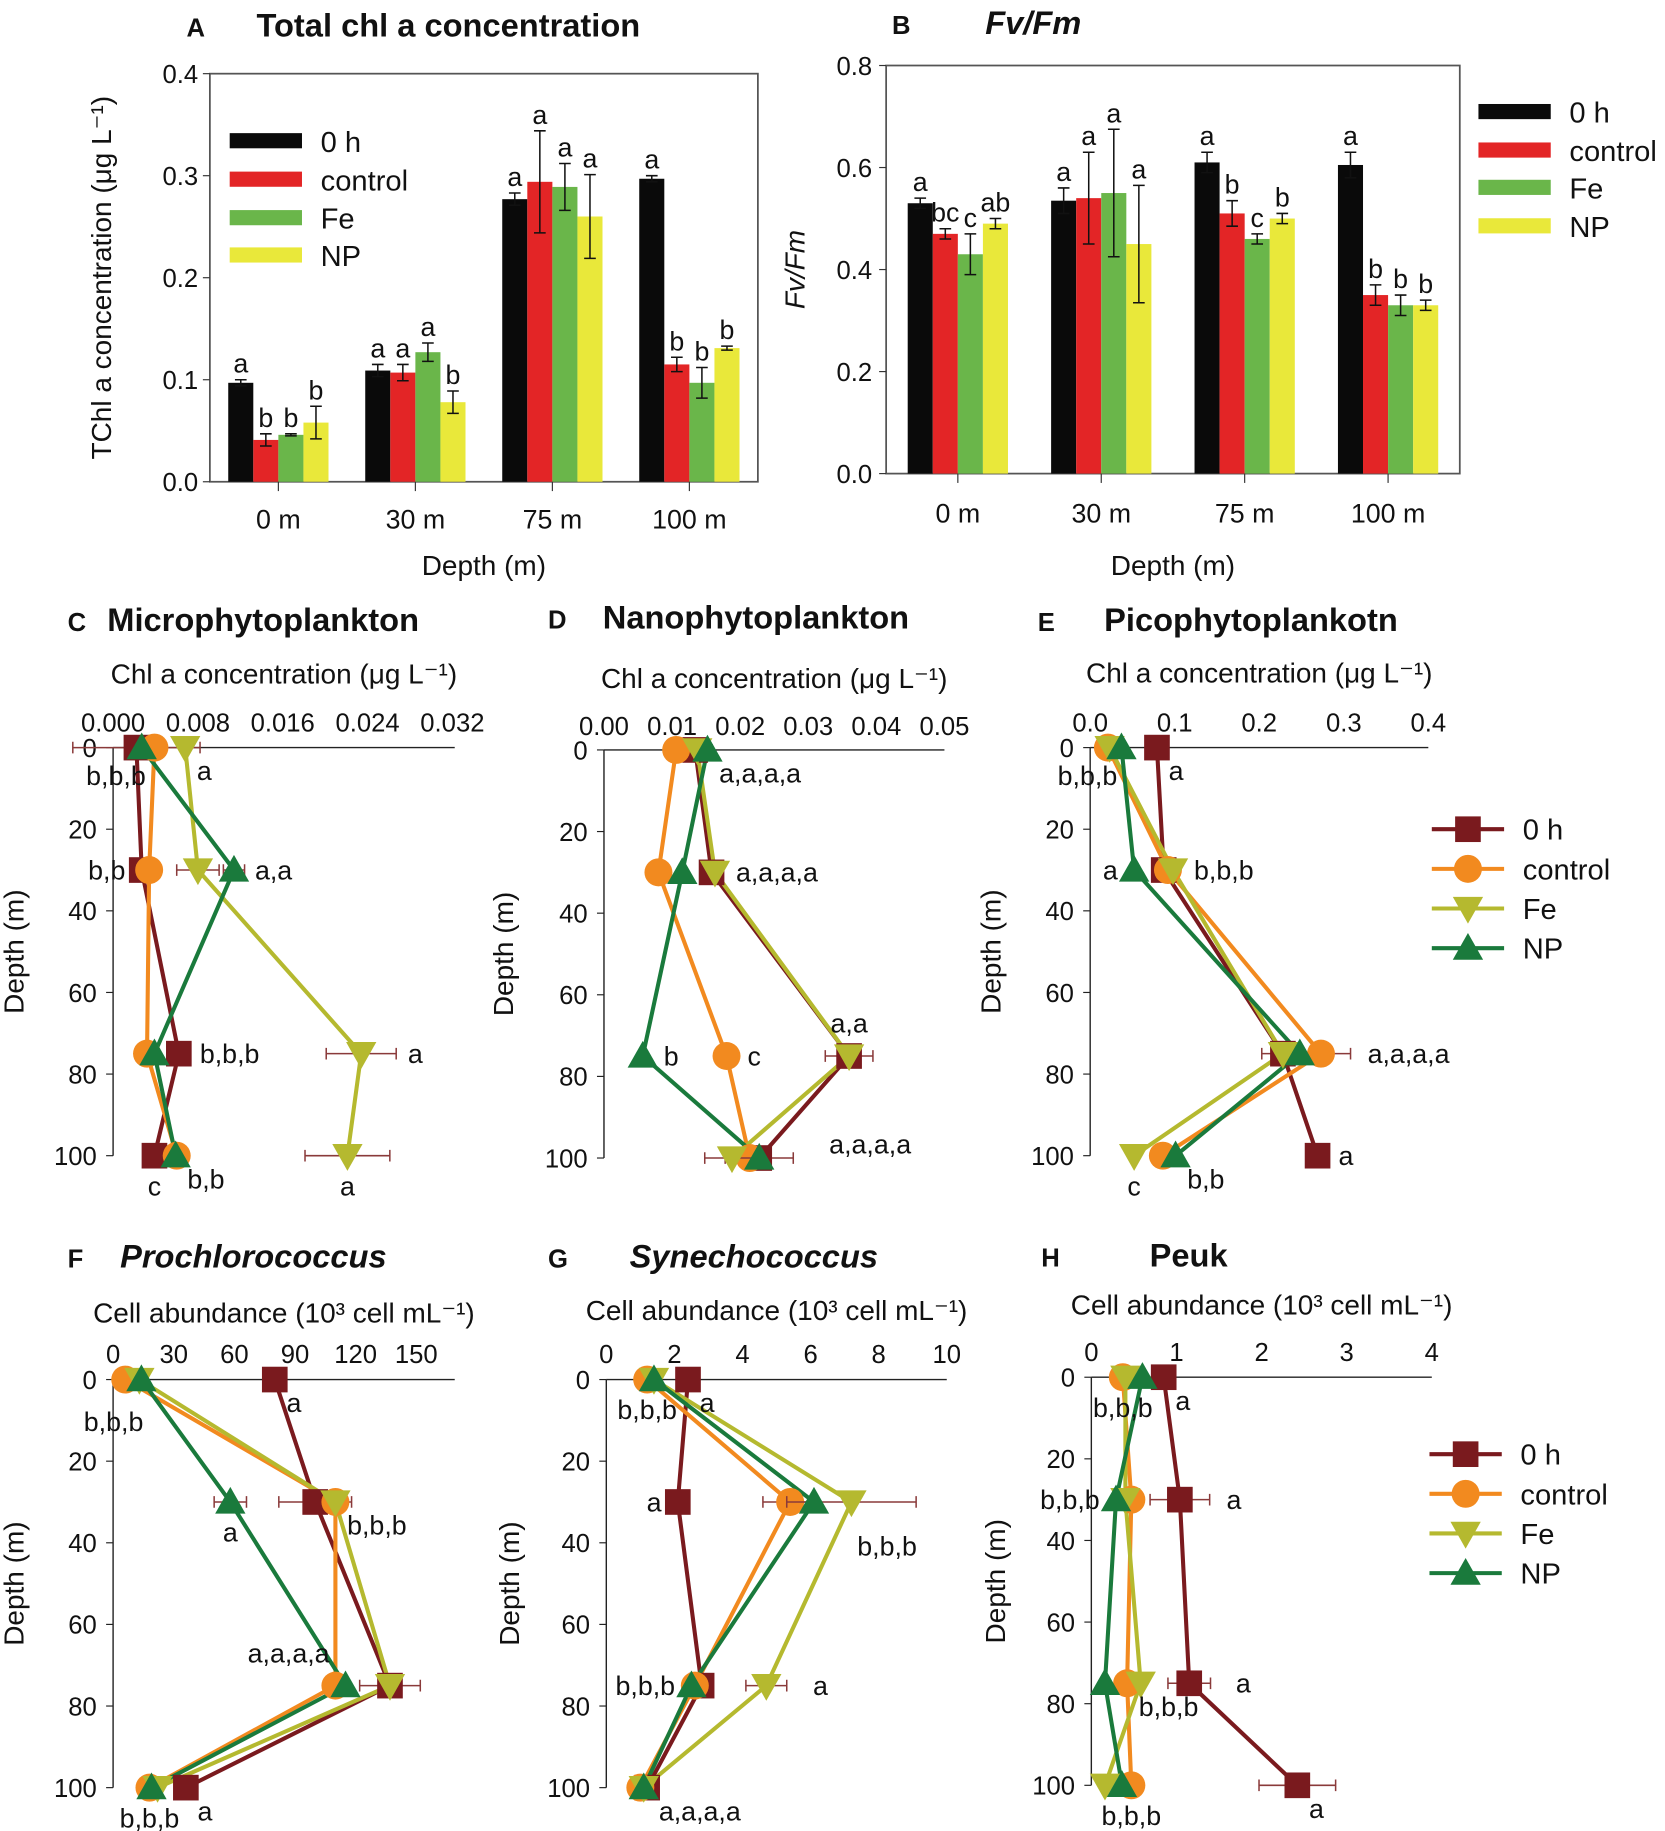 The height and width of the screenshot is (1831, 1665). Describe the element at coordinates (1050, 1258) in the screenshot. I see `panel-label: H` at that location.